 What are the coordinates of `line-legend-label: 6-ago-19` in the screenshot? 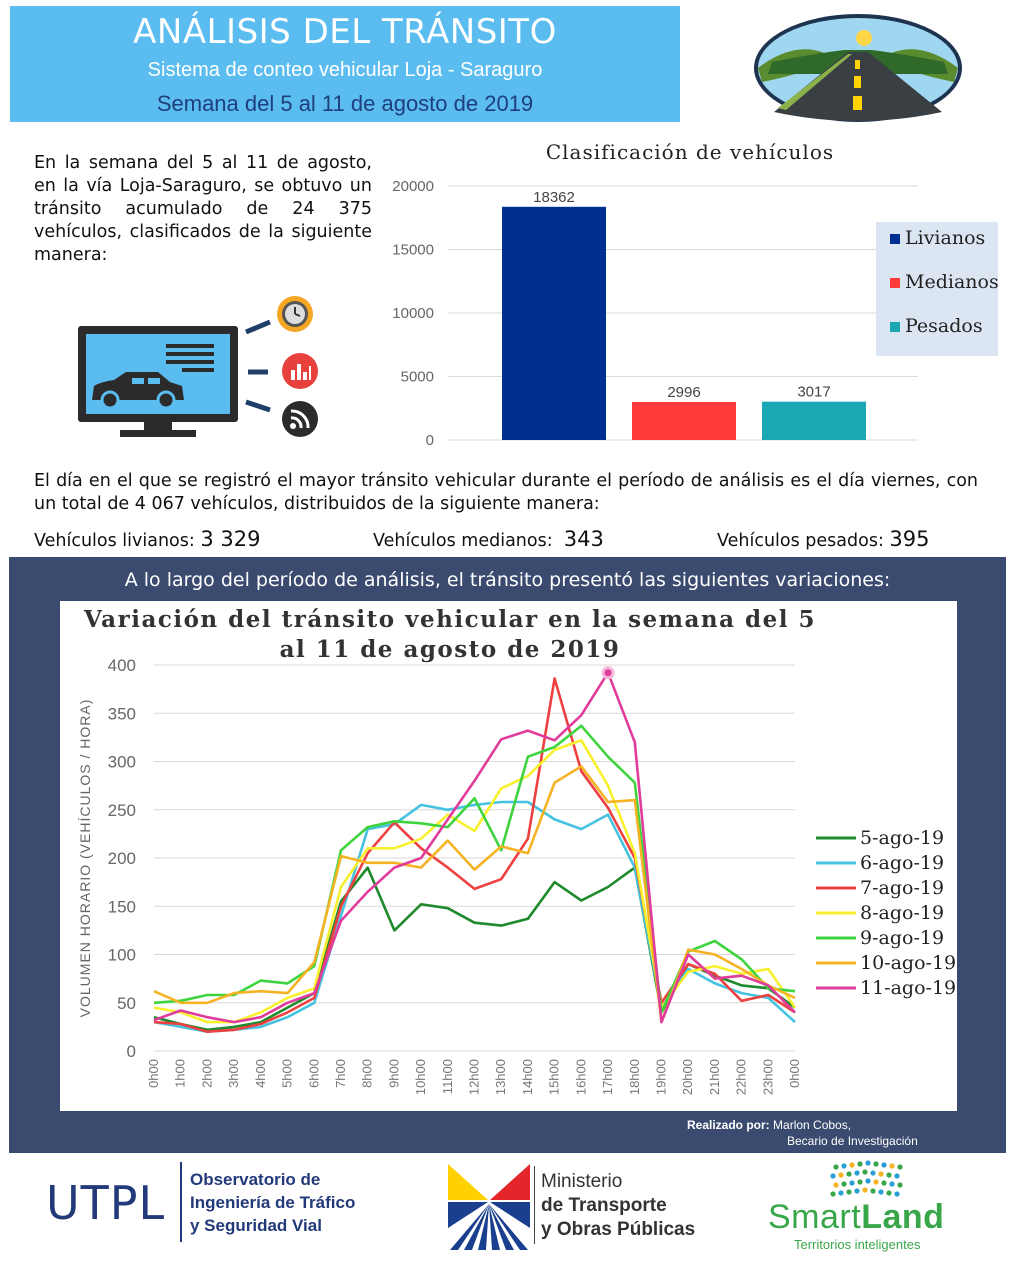 It's located at (902, 863).